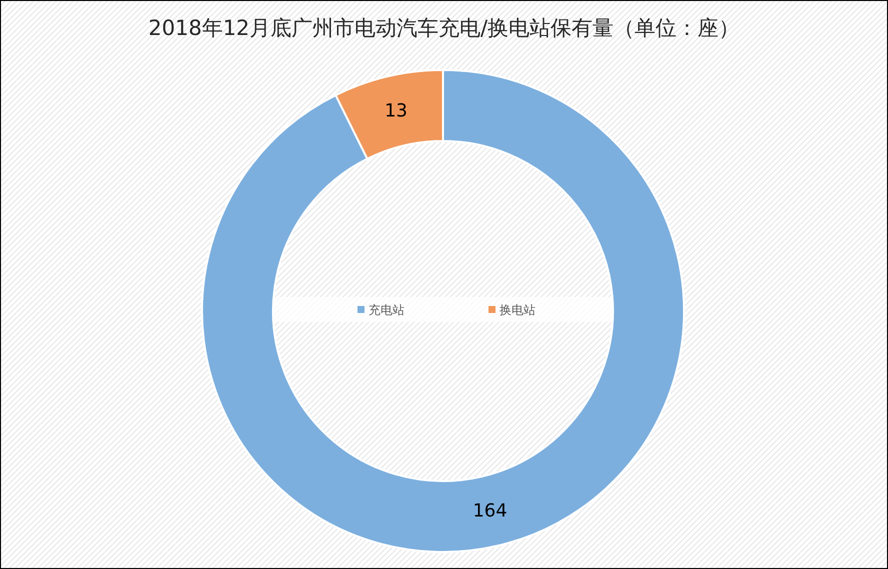 This screenshot has width=888, height=569. I want to click on legend-label: 换电站, so click(518, 310).